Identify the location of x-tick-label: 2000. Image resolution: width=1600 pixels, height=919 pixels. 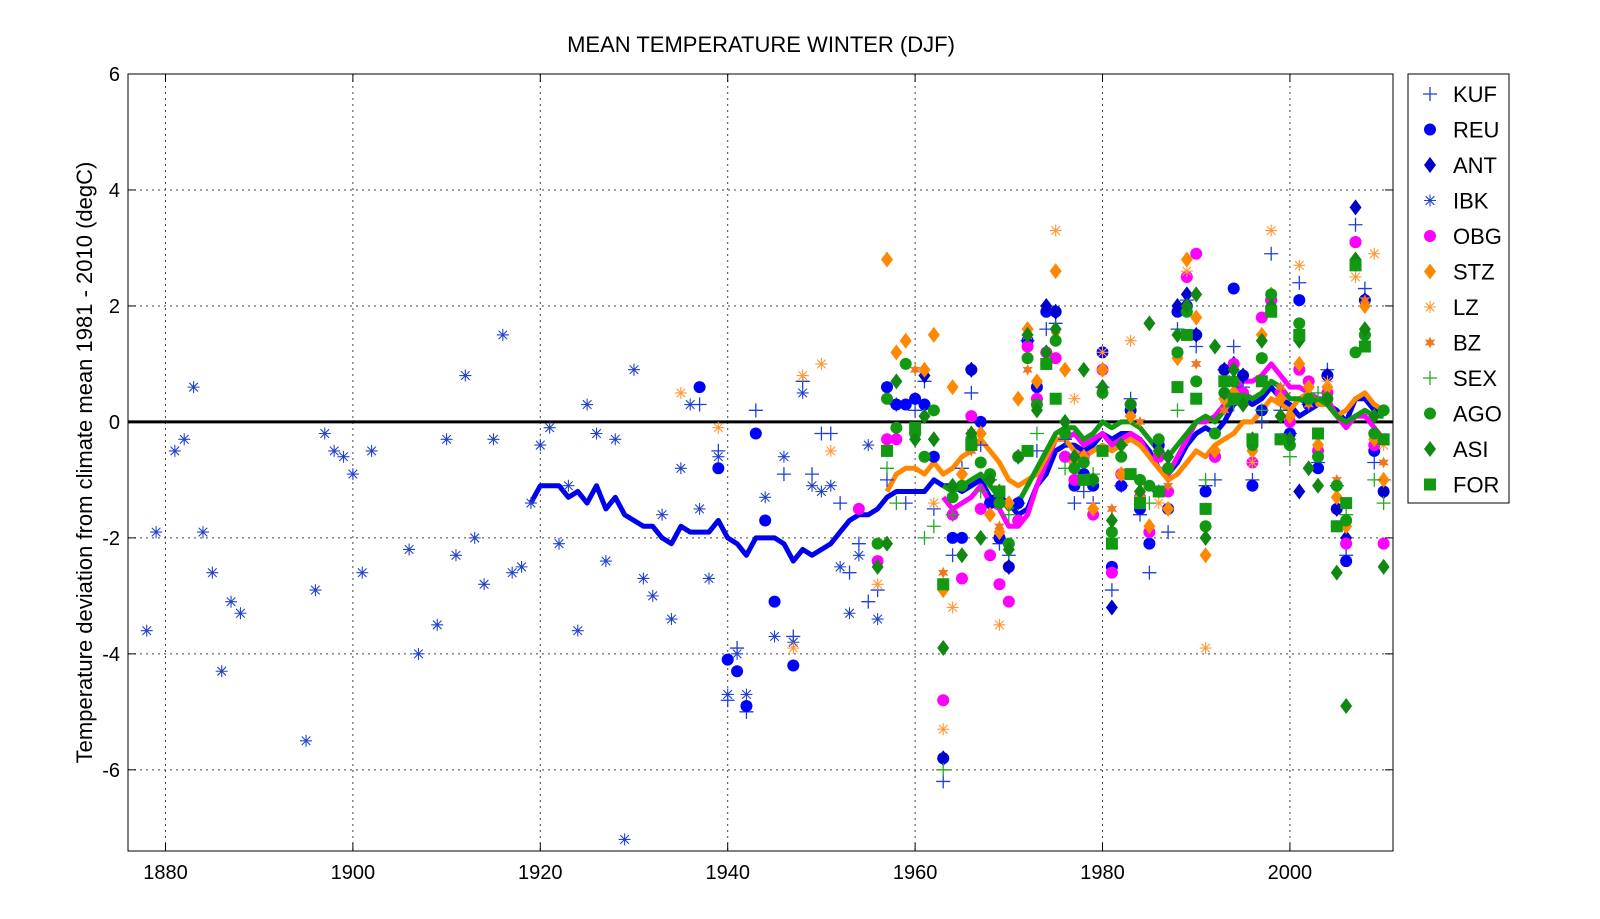
(1290, 873).